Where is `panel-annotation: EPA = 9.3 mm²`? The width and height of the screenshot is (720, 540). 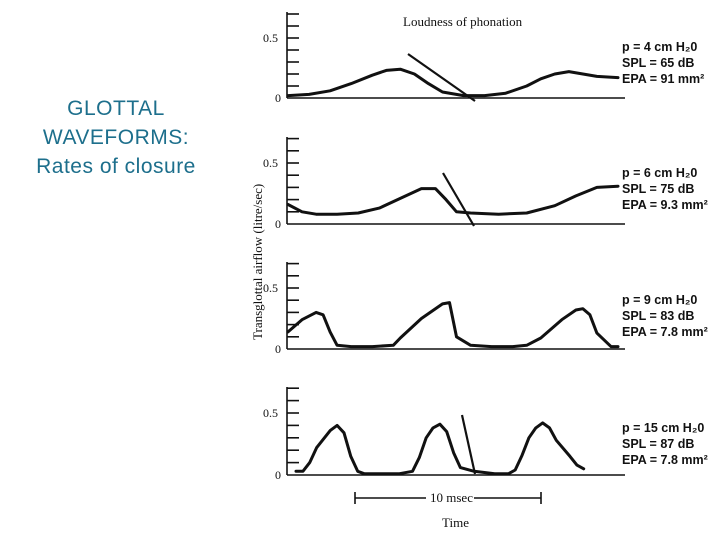
panel-annotation: EPA = 9.3 mm² is located at coordinates (665, 205).